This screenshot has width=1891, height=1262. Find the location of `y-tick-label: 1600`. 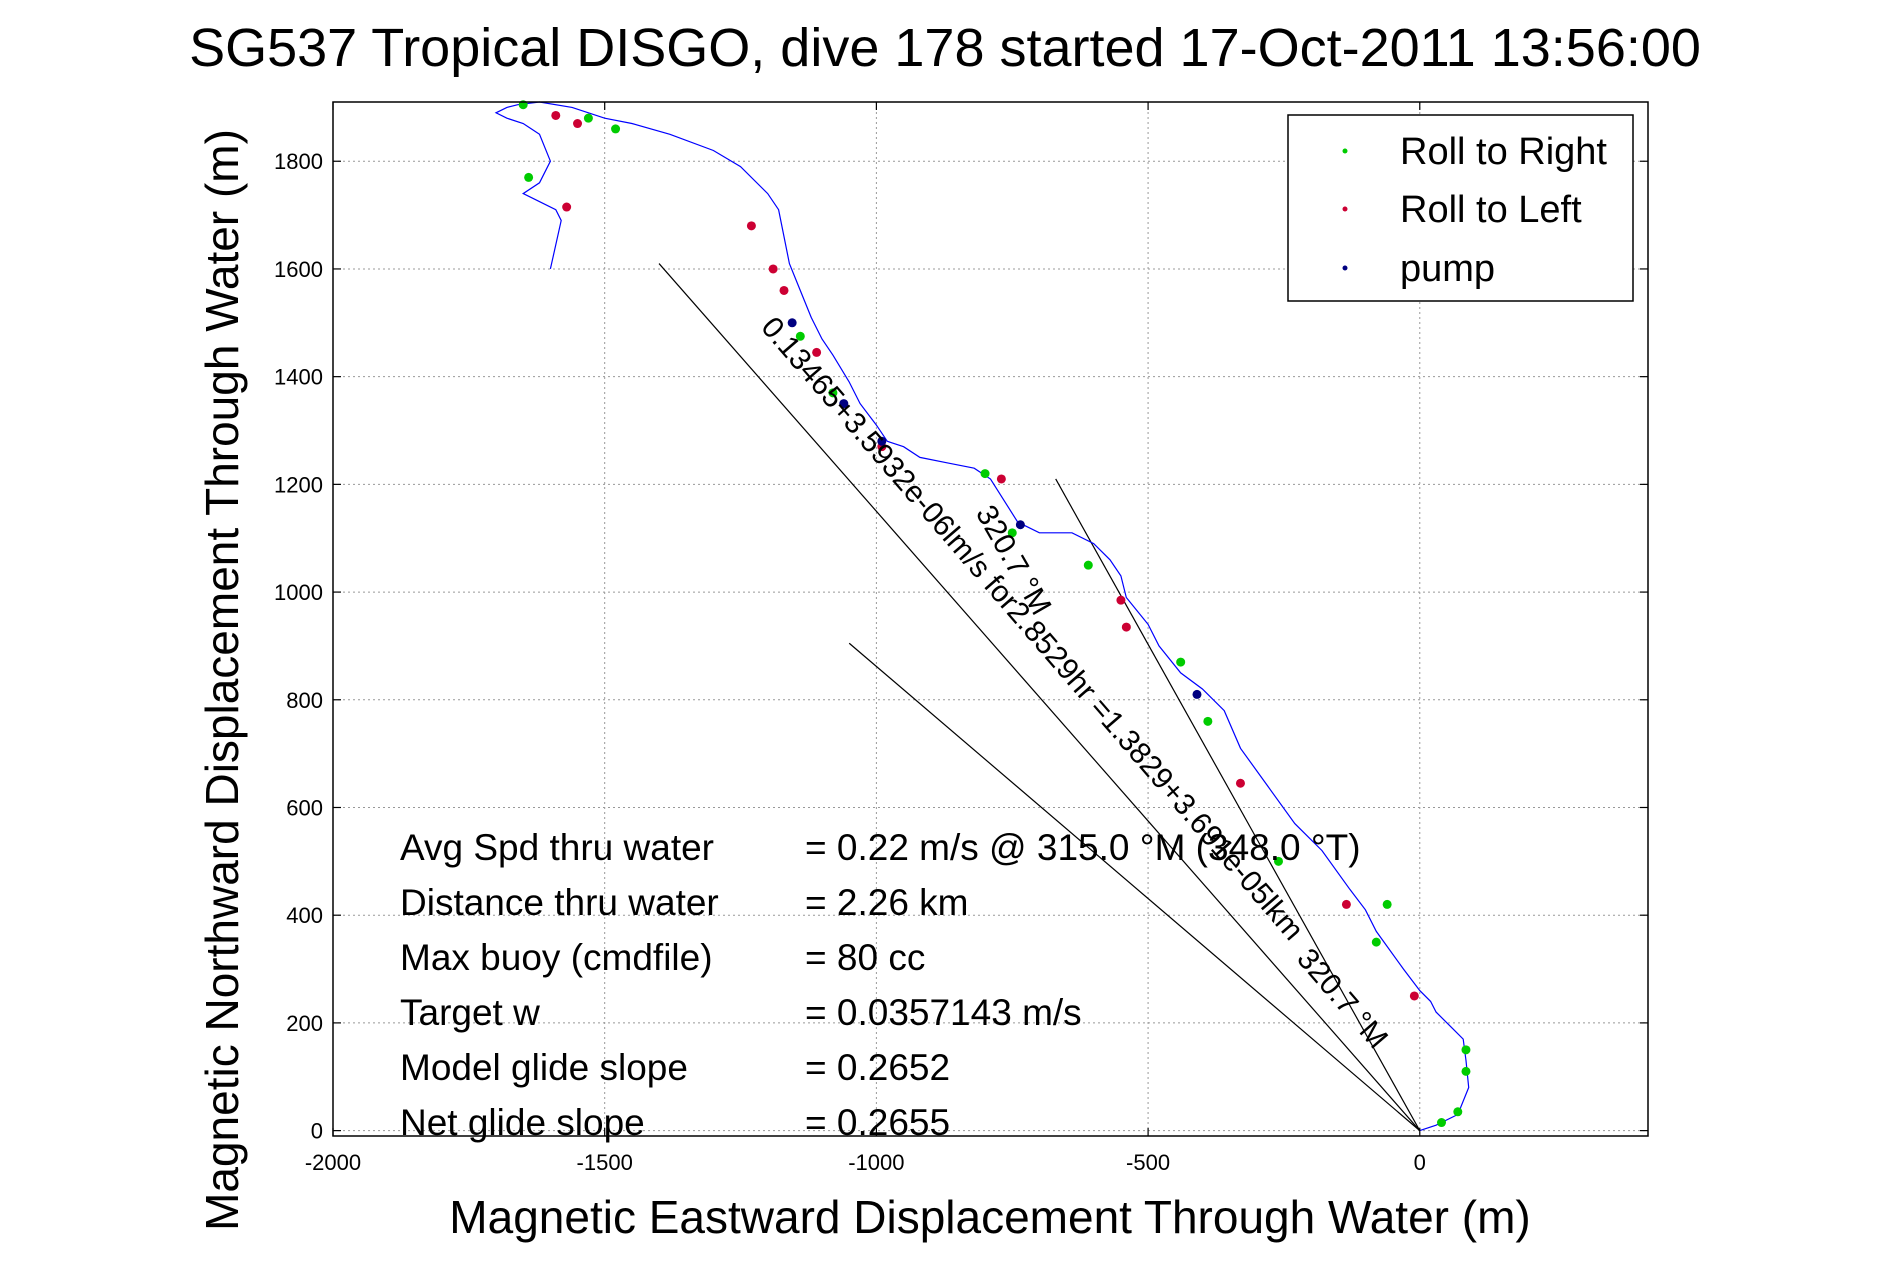

y-tick-label: 1600 is located at coordinates (298, 269).